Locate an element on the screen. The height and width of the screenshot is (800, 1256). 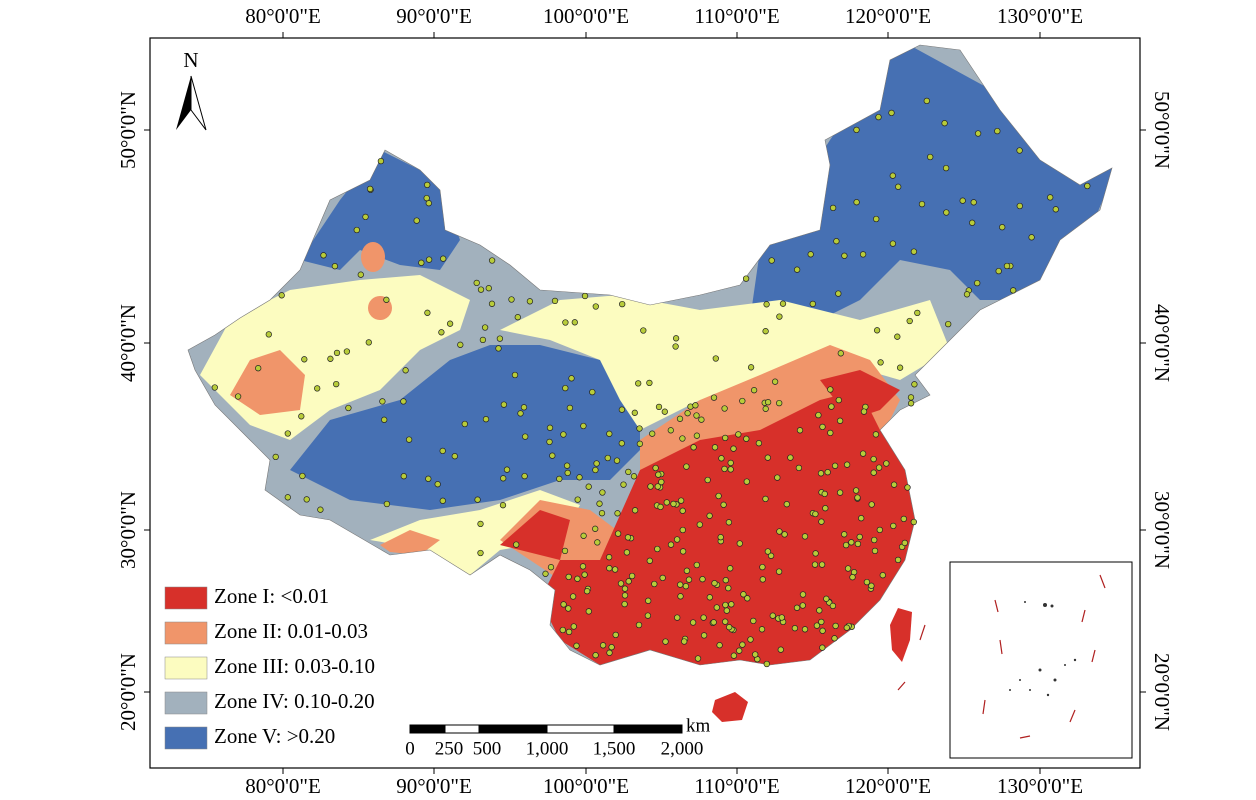
zone-v-area is located at coordinates (380, 210).